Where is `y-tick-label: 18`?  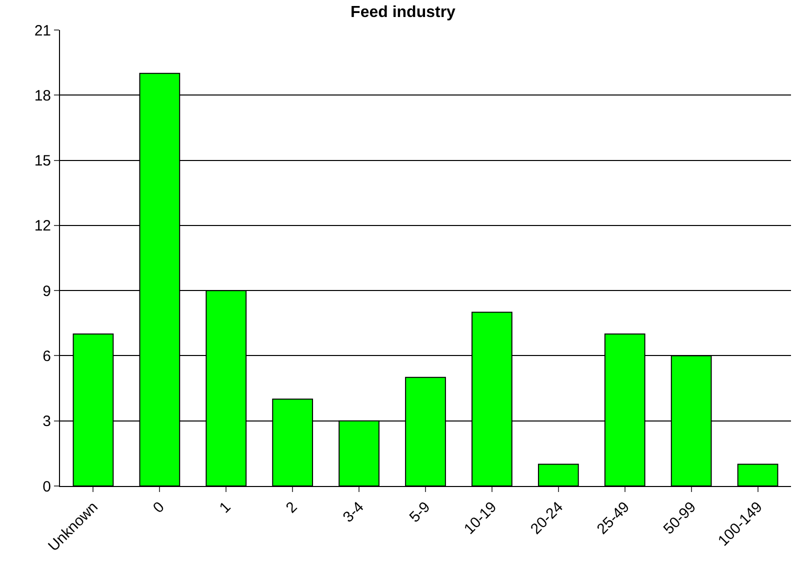 y-tick-label: 18 is located at coordinates (42, 95).